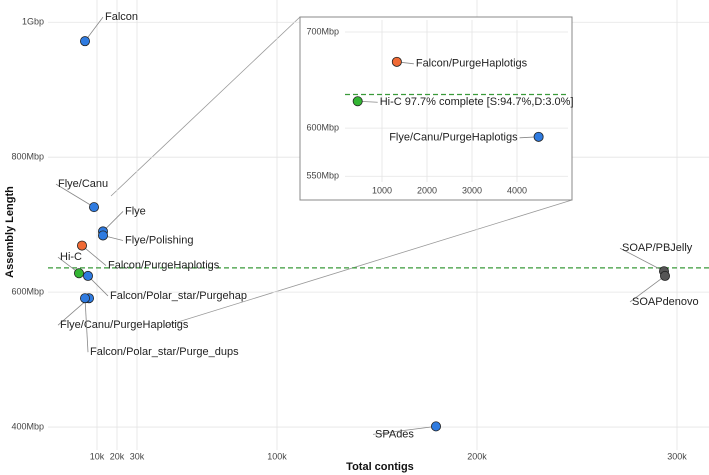  What do you see at coordinates (27, 426) in the screenshot?
I see `y-tick-label: 400Mbp` at bounding box center [27, 426].